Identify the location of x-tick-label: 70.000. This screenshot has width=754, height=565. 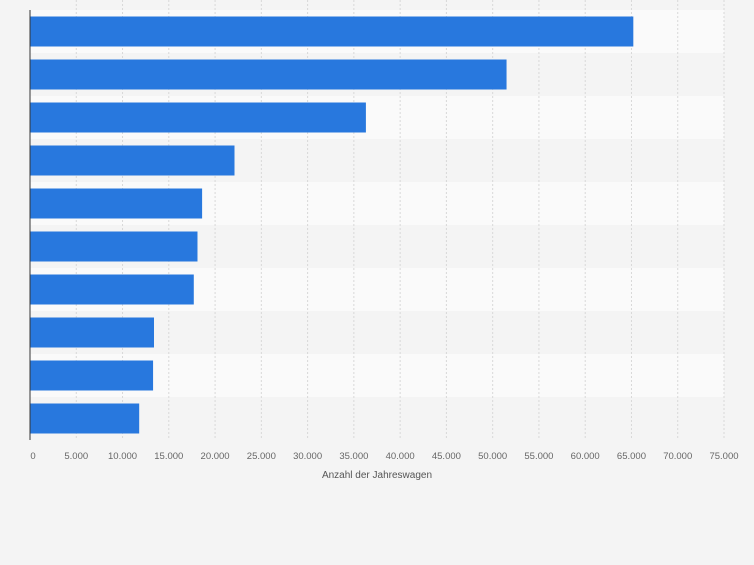
(677, 456).